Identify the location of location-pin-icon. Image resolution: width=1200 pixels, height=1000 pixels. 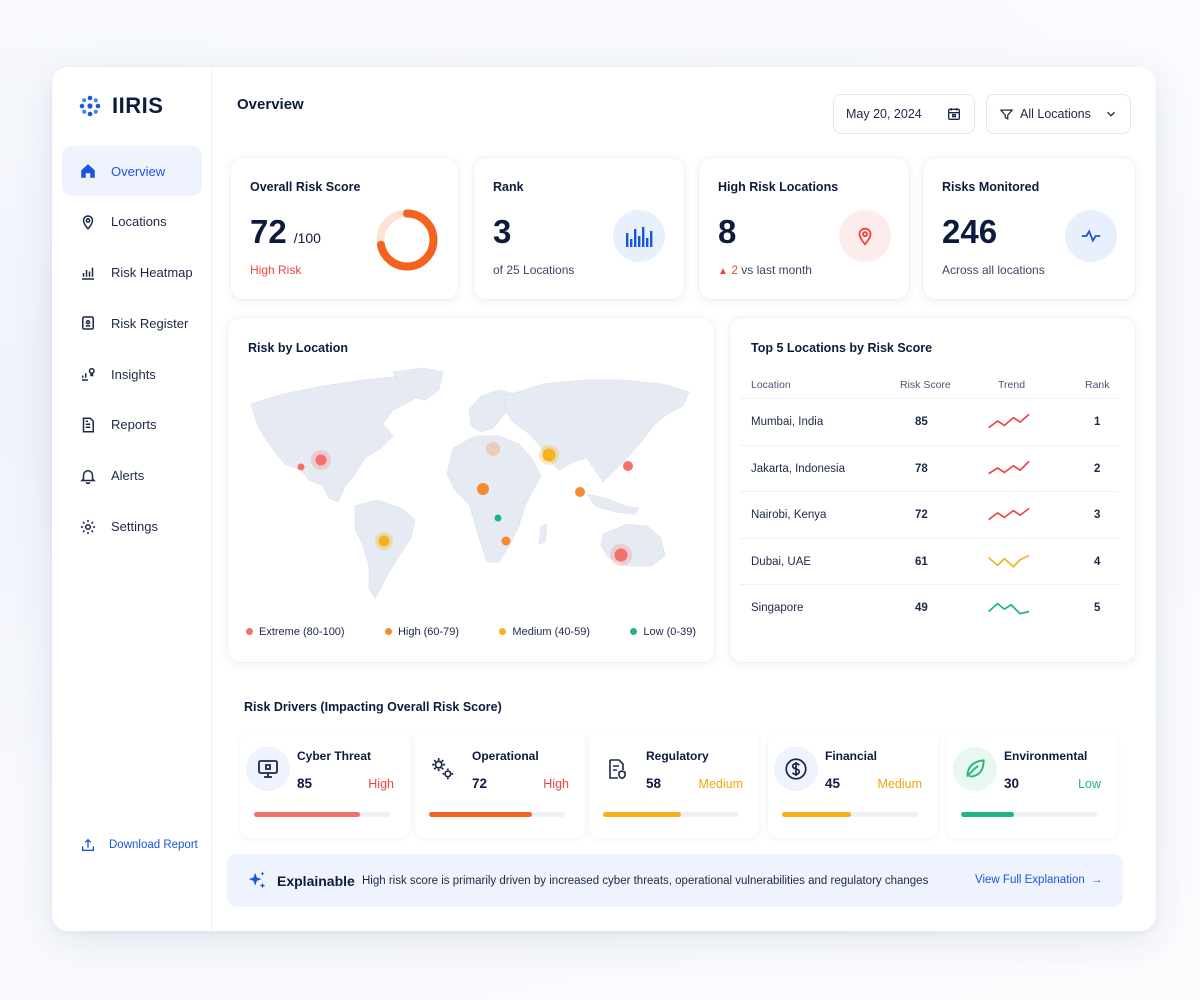
(88, 222).